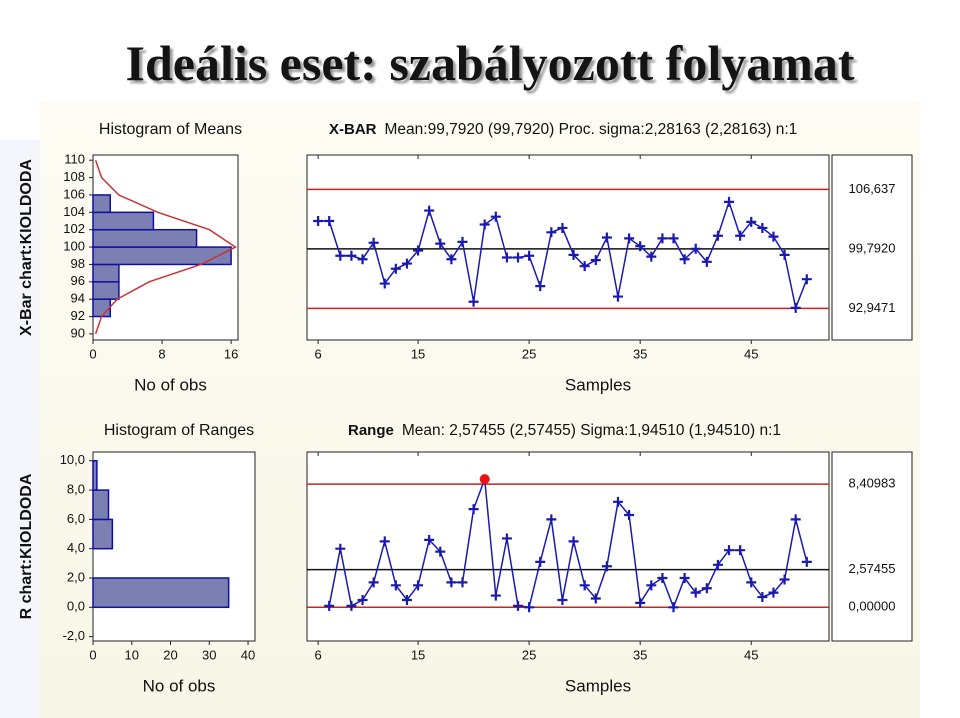 The width and height of the screenshot is (960, 718). I want to click on y-tick-label: 90, so click(78, 332).